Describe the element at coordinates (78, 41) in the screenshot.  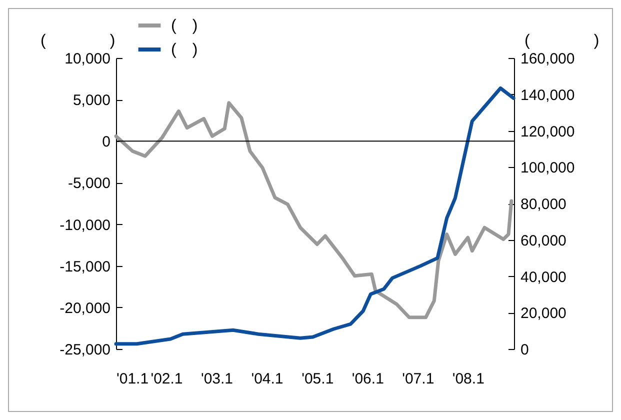
I see `y-axis-title: ( )` at that location.